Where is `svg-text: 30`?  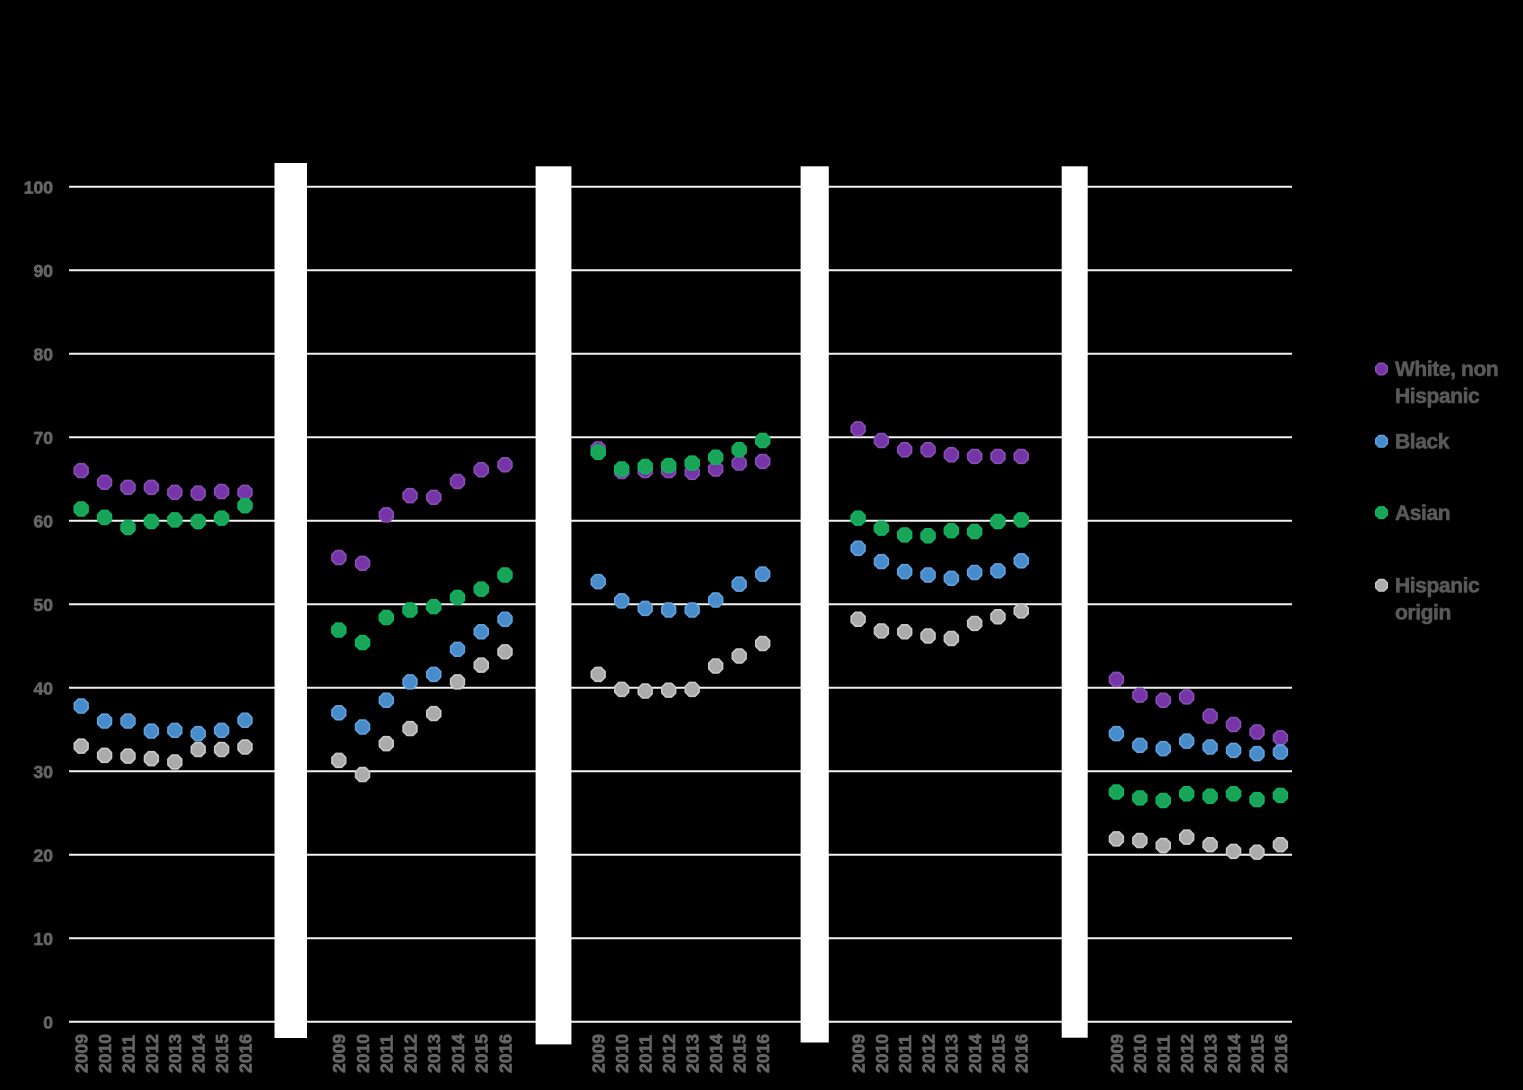
svg-text: 30 is located at coordinates (44, 772).